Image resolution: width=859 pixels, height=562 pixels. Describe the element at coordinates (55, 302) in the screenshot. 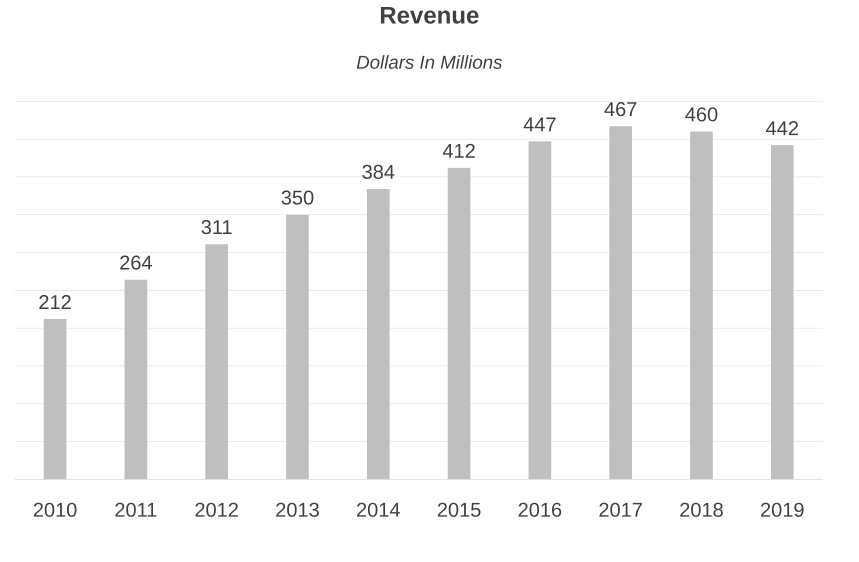

I see `data-label: 212` at that location.